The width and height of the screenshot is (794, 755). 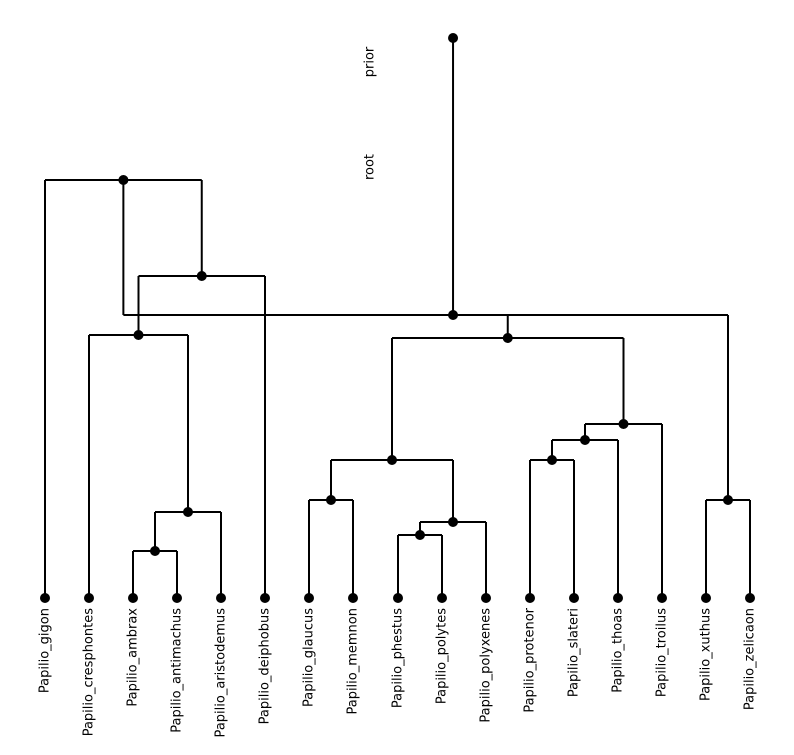 What do you see at coordinates (750, 659) in the screenshot?
I see `leaf-label: Papilio_zelicaon` at bounding box center [750, 659].